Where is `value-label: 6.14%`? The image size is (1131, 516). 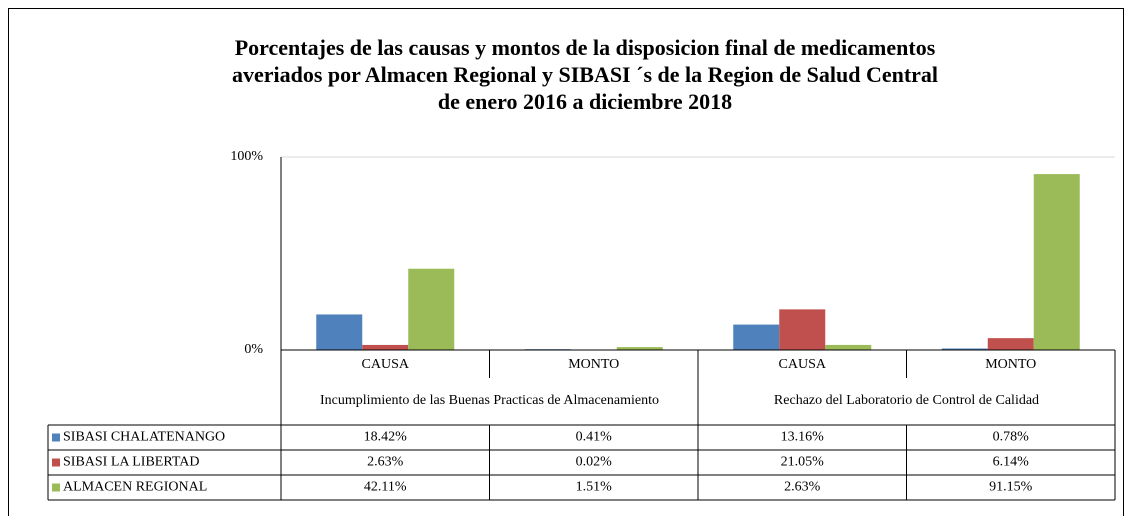 value-label: 6.14% is located at coordinates (1011, 462).